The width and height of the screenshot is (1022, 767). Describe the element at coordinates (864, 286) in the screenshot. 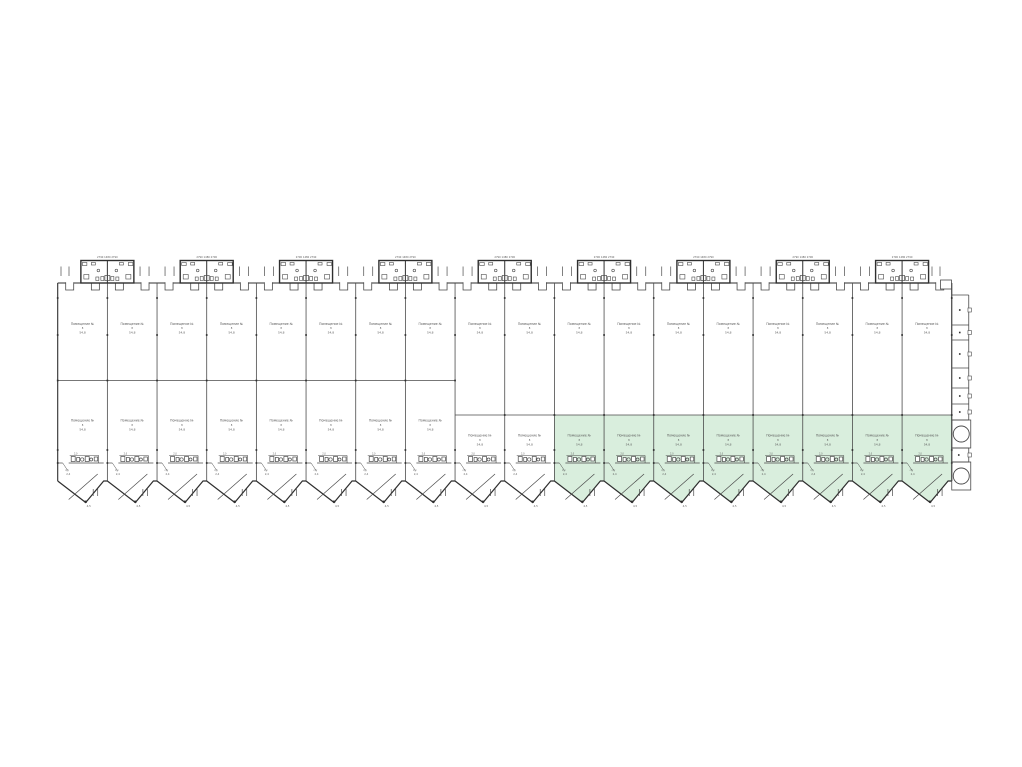

I see `entry-door-notch` at that location.